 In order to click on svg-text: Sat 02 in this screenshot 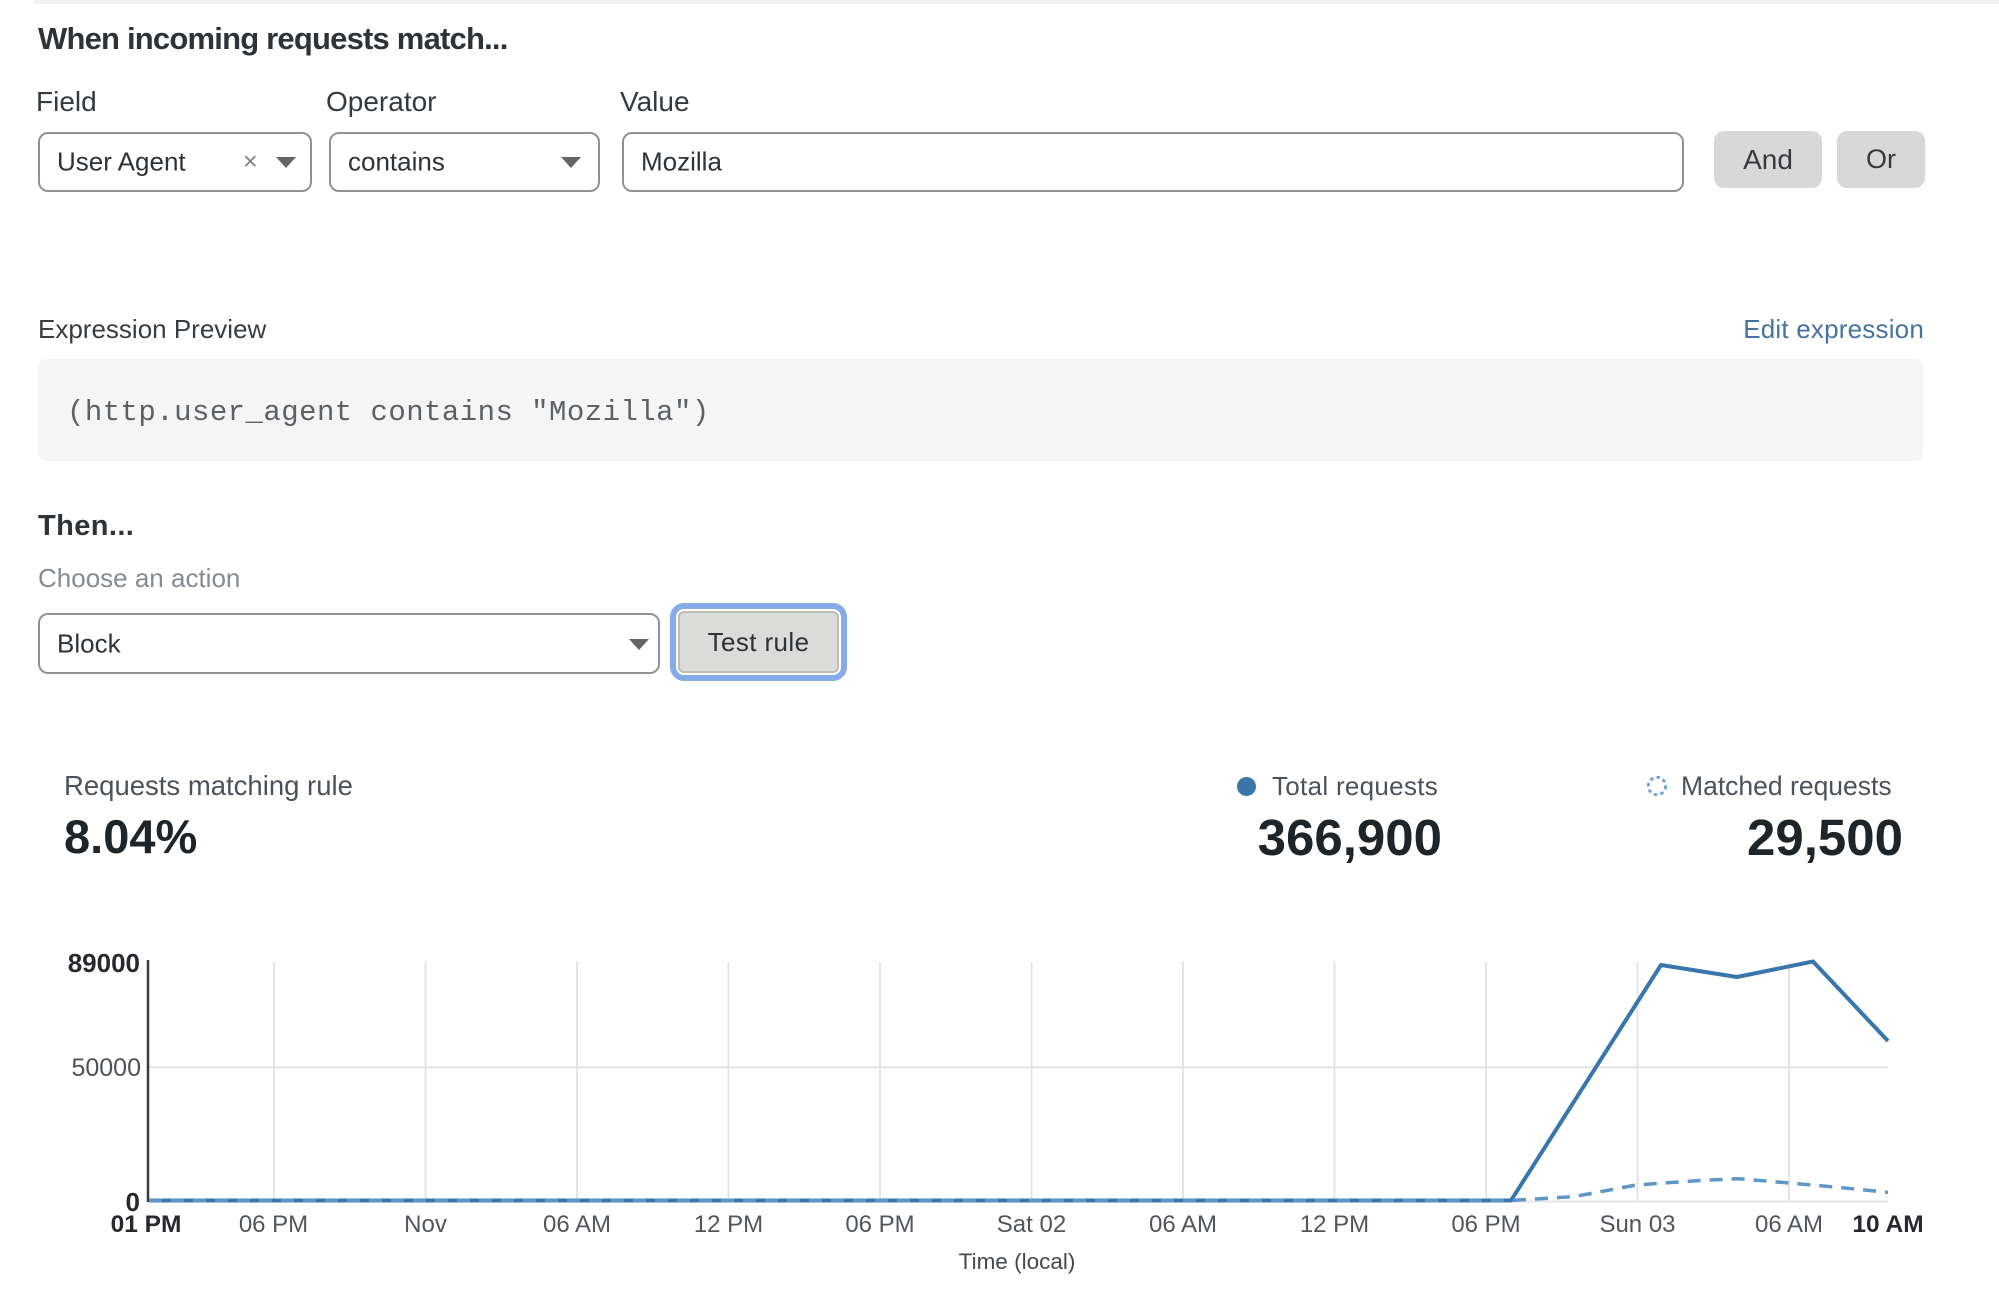, I will do `click(1031, 1224)`.